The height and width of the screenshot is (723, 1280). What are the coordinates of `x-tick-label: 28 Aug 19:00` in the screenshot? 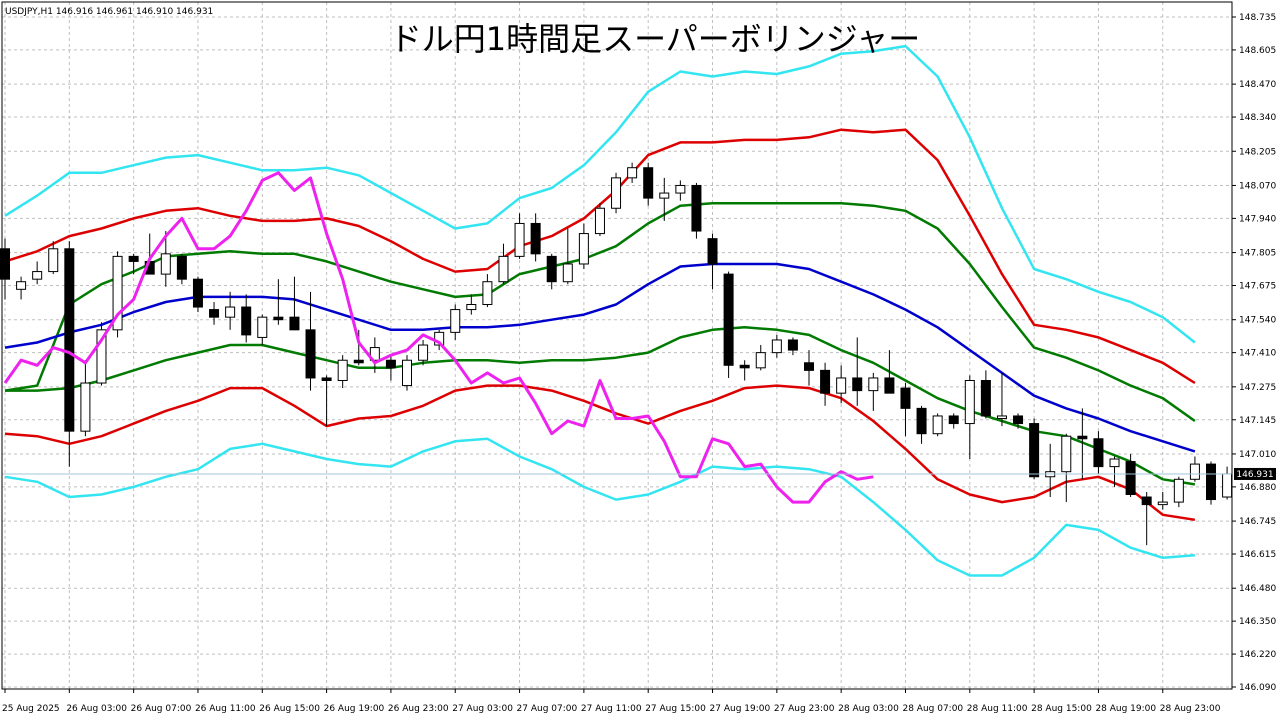 It's located at (1125, 709).